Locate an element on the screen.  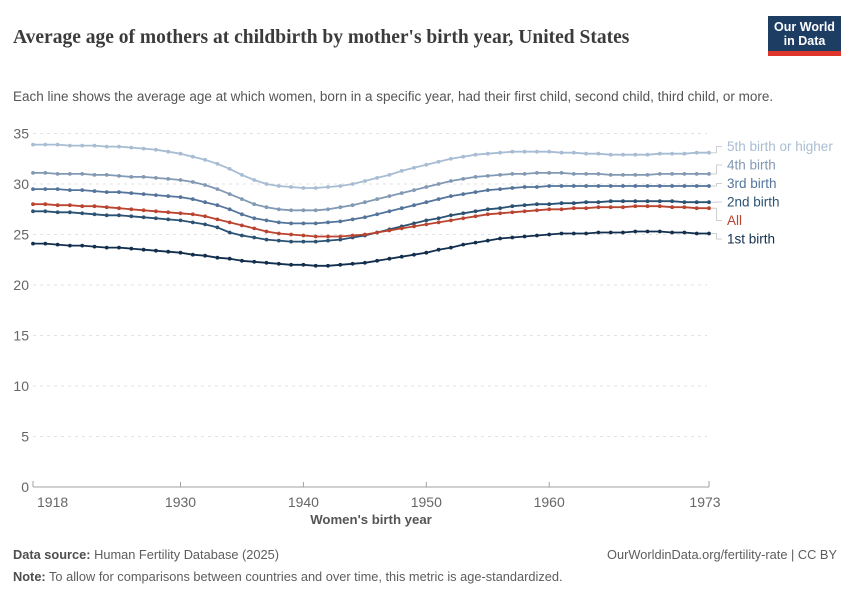
series-line-4th-birth is located at coordinates (371, 192).